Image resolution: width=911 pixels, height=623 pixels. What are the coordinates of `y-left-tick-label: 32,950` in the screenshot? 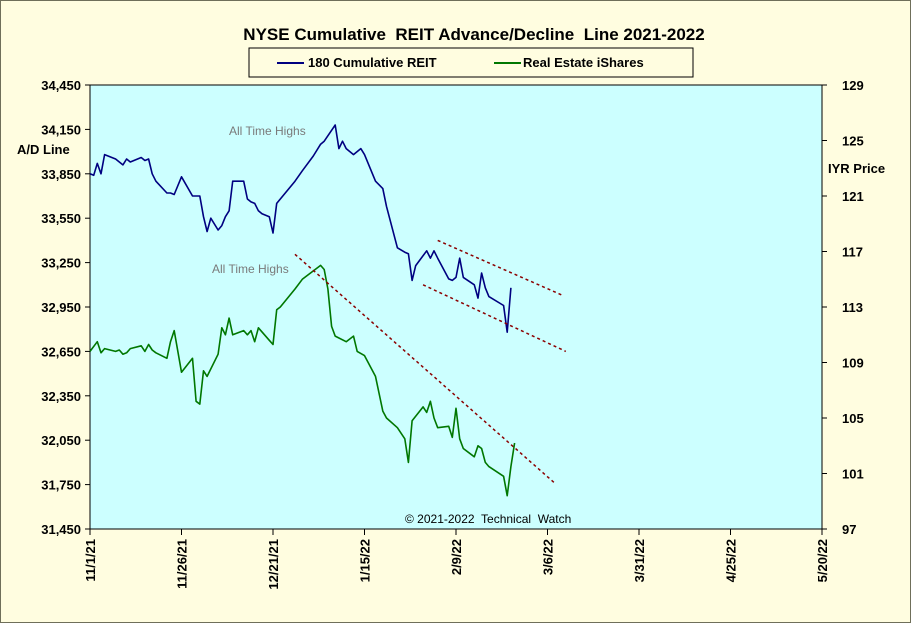 It's located at (61, 307).